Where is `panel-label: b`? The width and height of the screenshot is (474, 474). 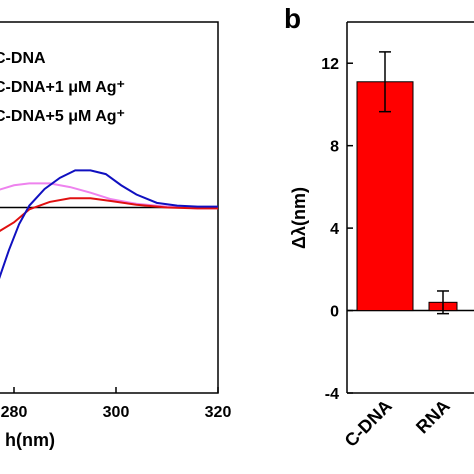
panel-label: b is located at coordinates (292, 18).